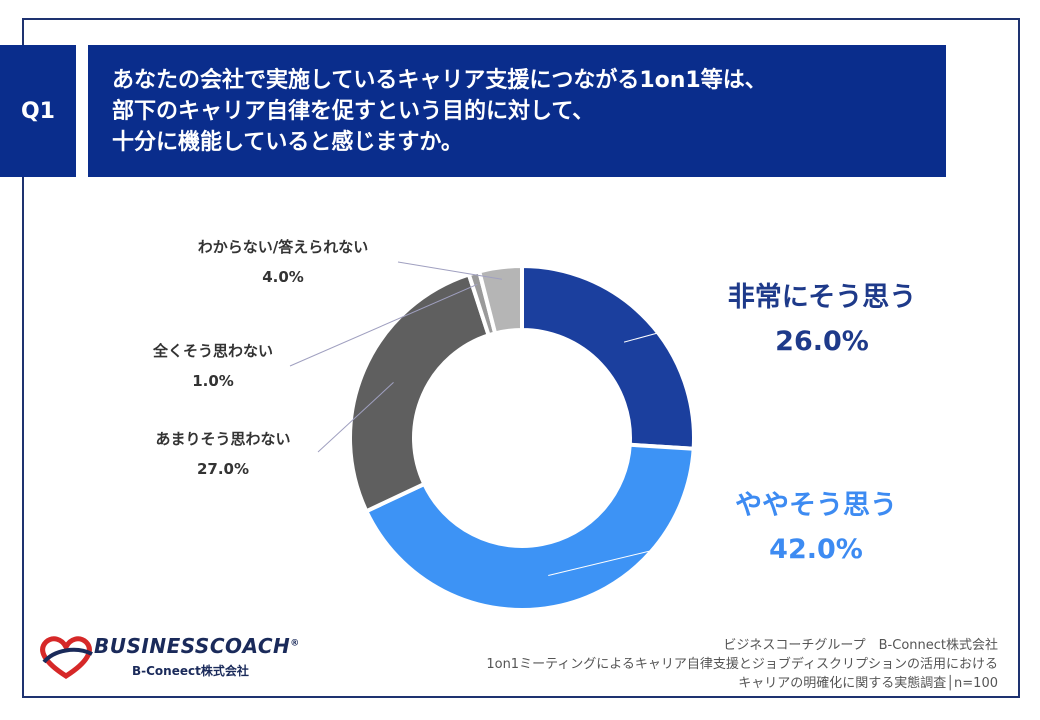 The image size is (1040, 720). I want to click on slice-strongly-agree, so click(608, 357).